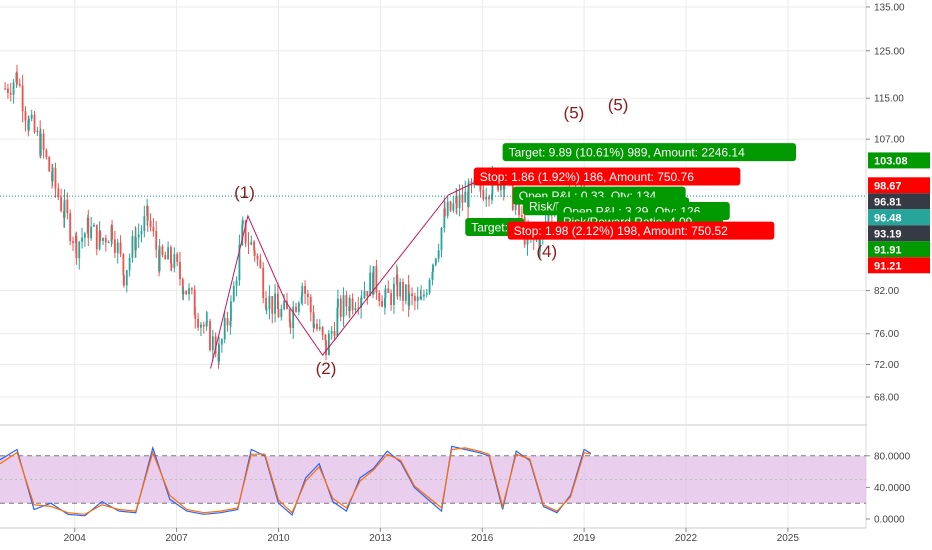 Image resolution: width=932 pixels, height=550 pixels. Describe the element at coordinates (296, 481) in the screenshot. I see `stochastic-d-line` at that location.